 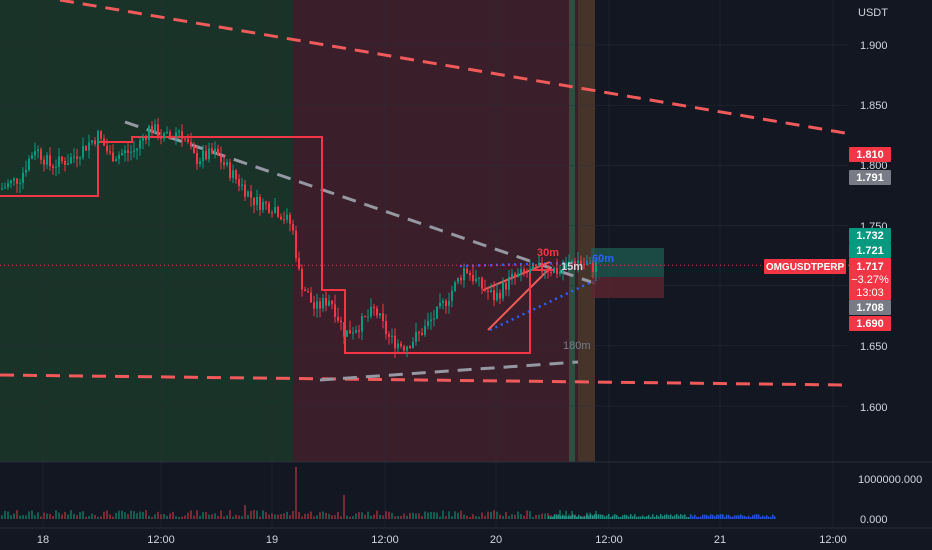 I want to click on symbol-text: OMGUSDTPERP, so click(x=805, y=267).